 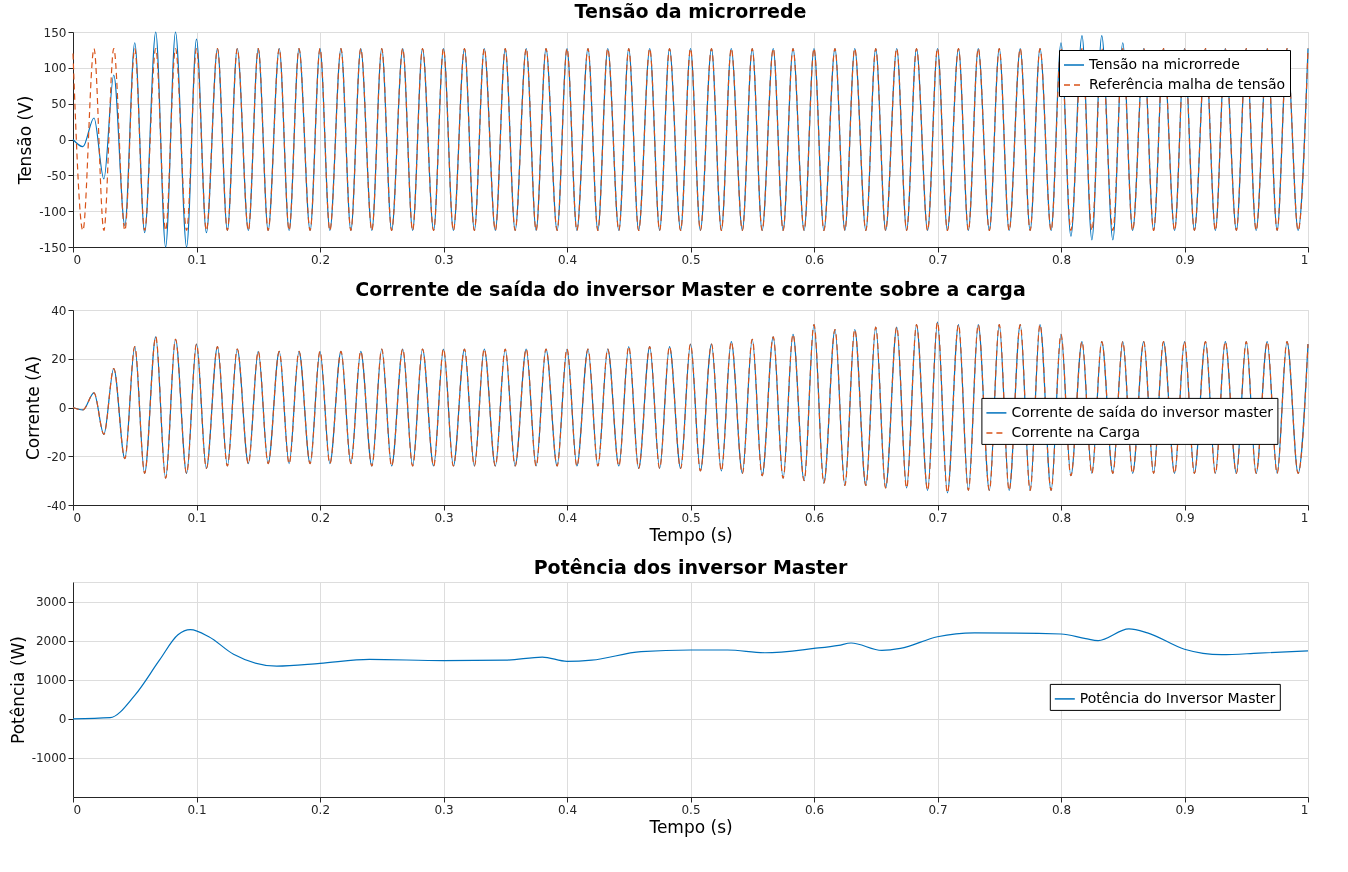 I want to click on chart-title: Tensão da microrrede, so click(x=690, y=11).